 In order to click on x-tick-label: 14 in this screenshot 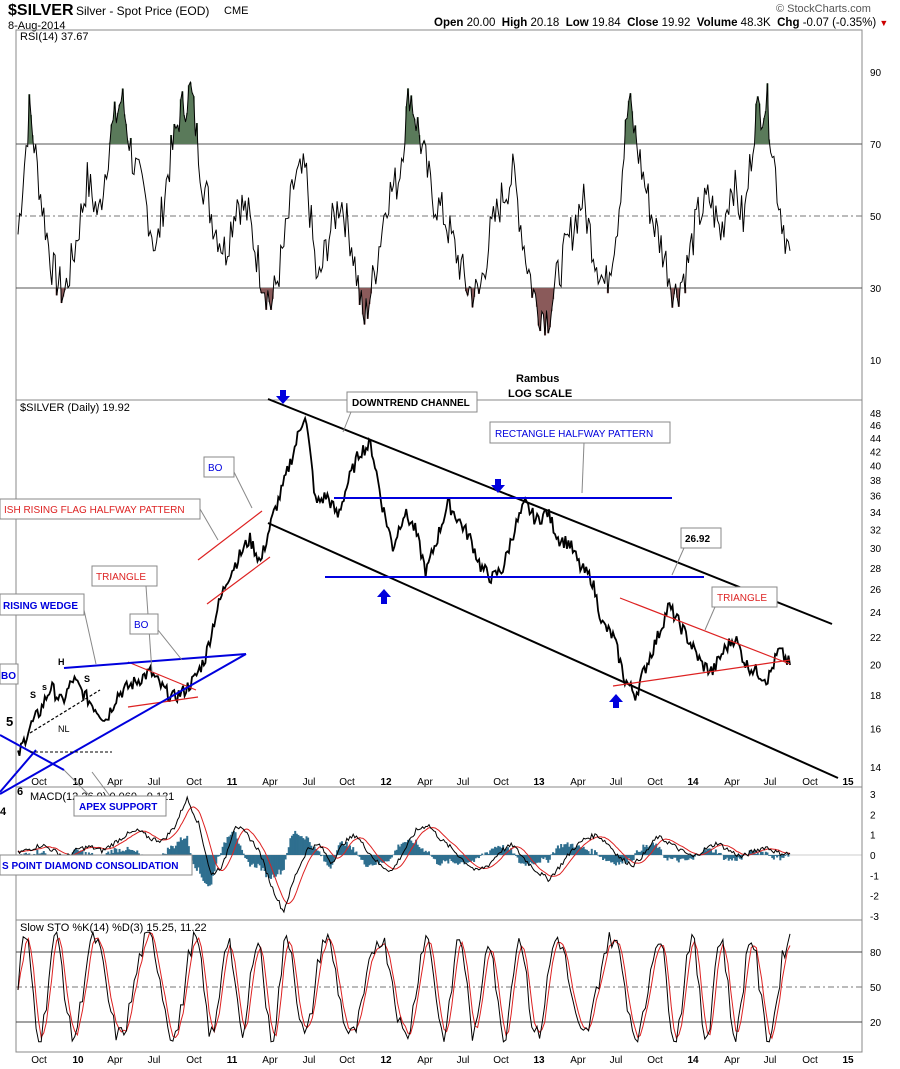, I will do `click(693, 1060)`.